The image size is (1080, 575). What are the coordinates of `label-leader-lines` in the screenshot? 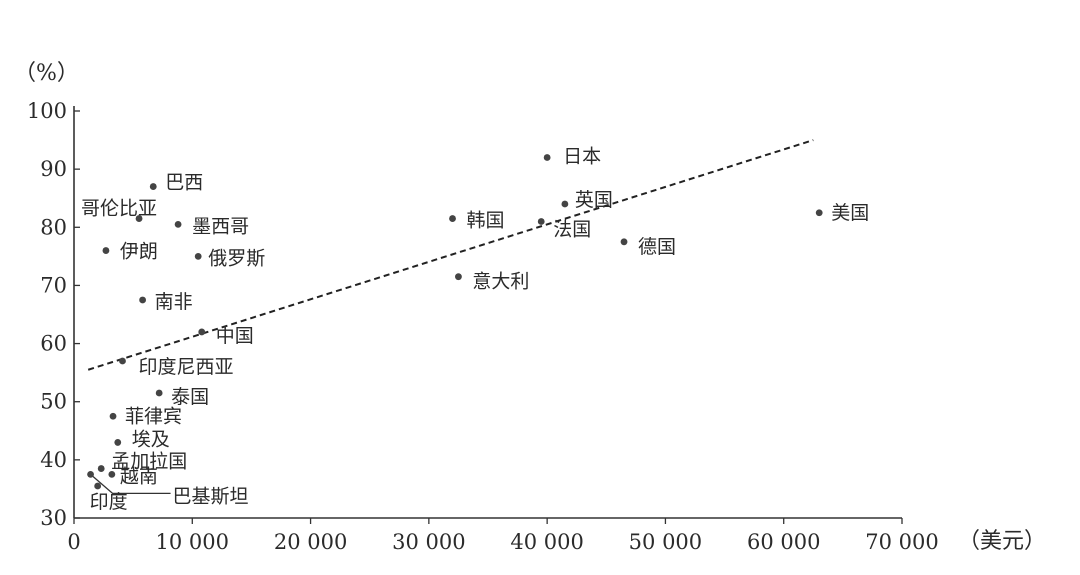 It's located at (130, 484).